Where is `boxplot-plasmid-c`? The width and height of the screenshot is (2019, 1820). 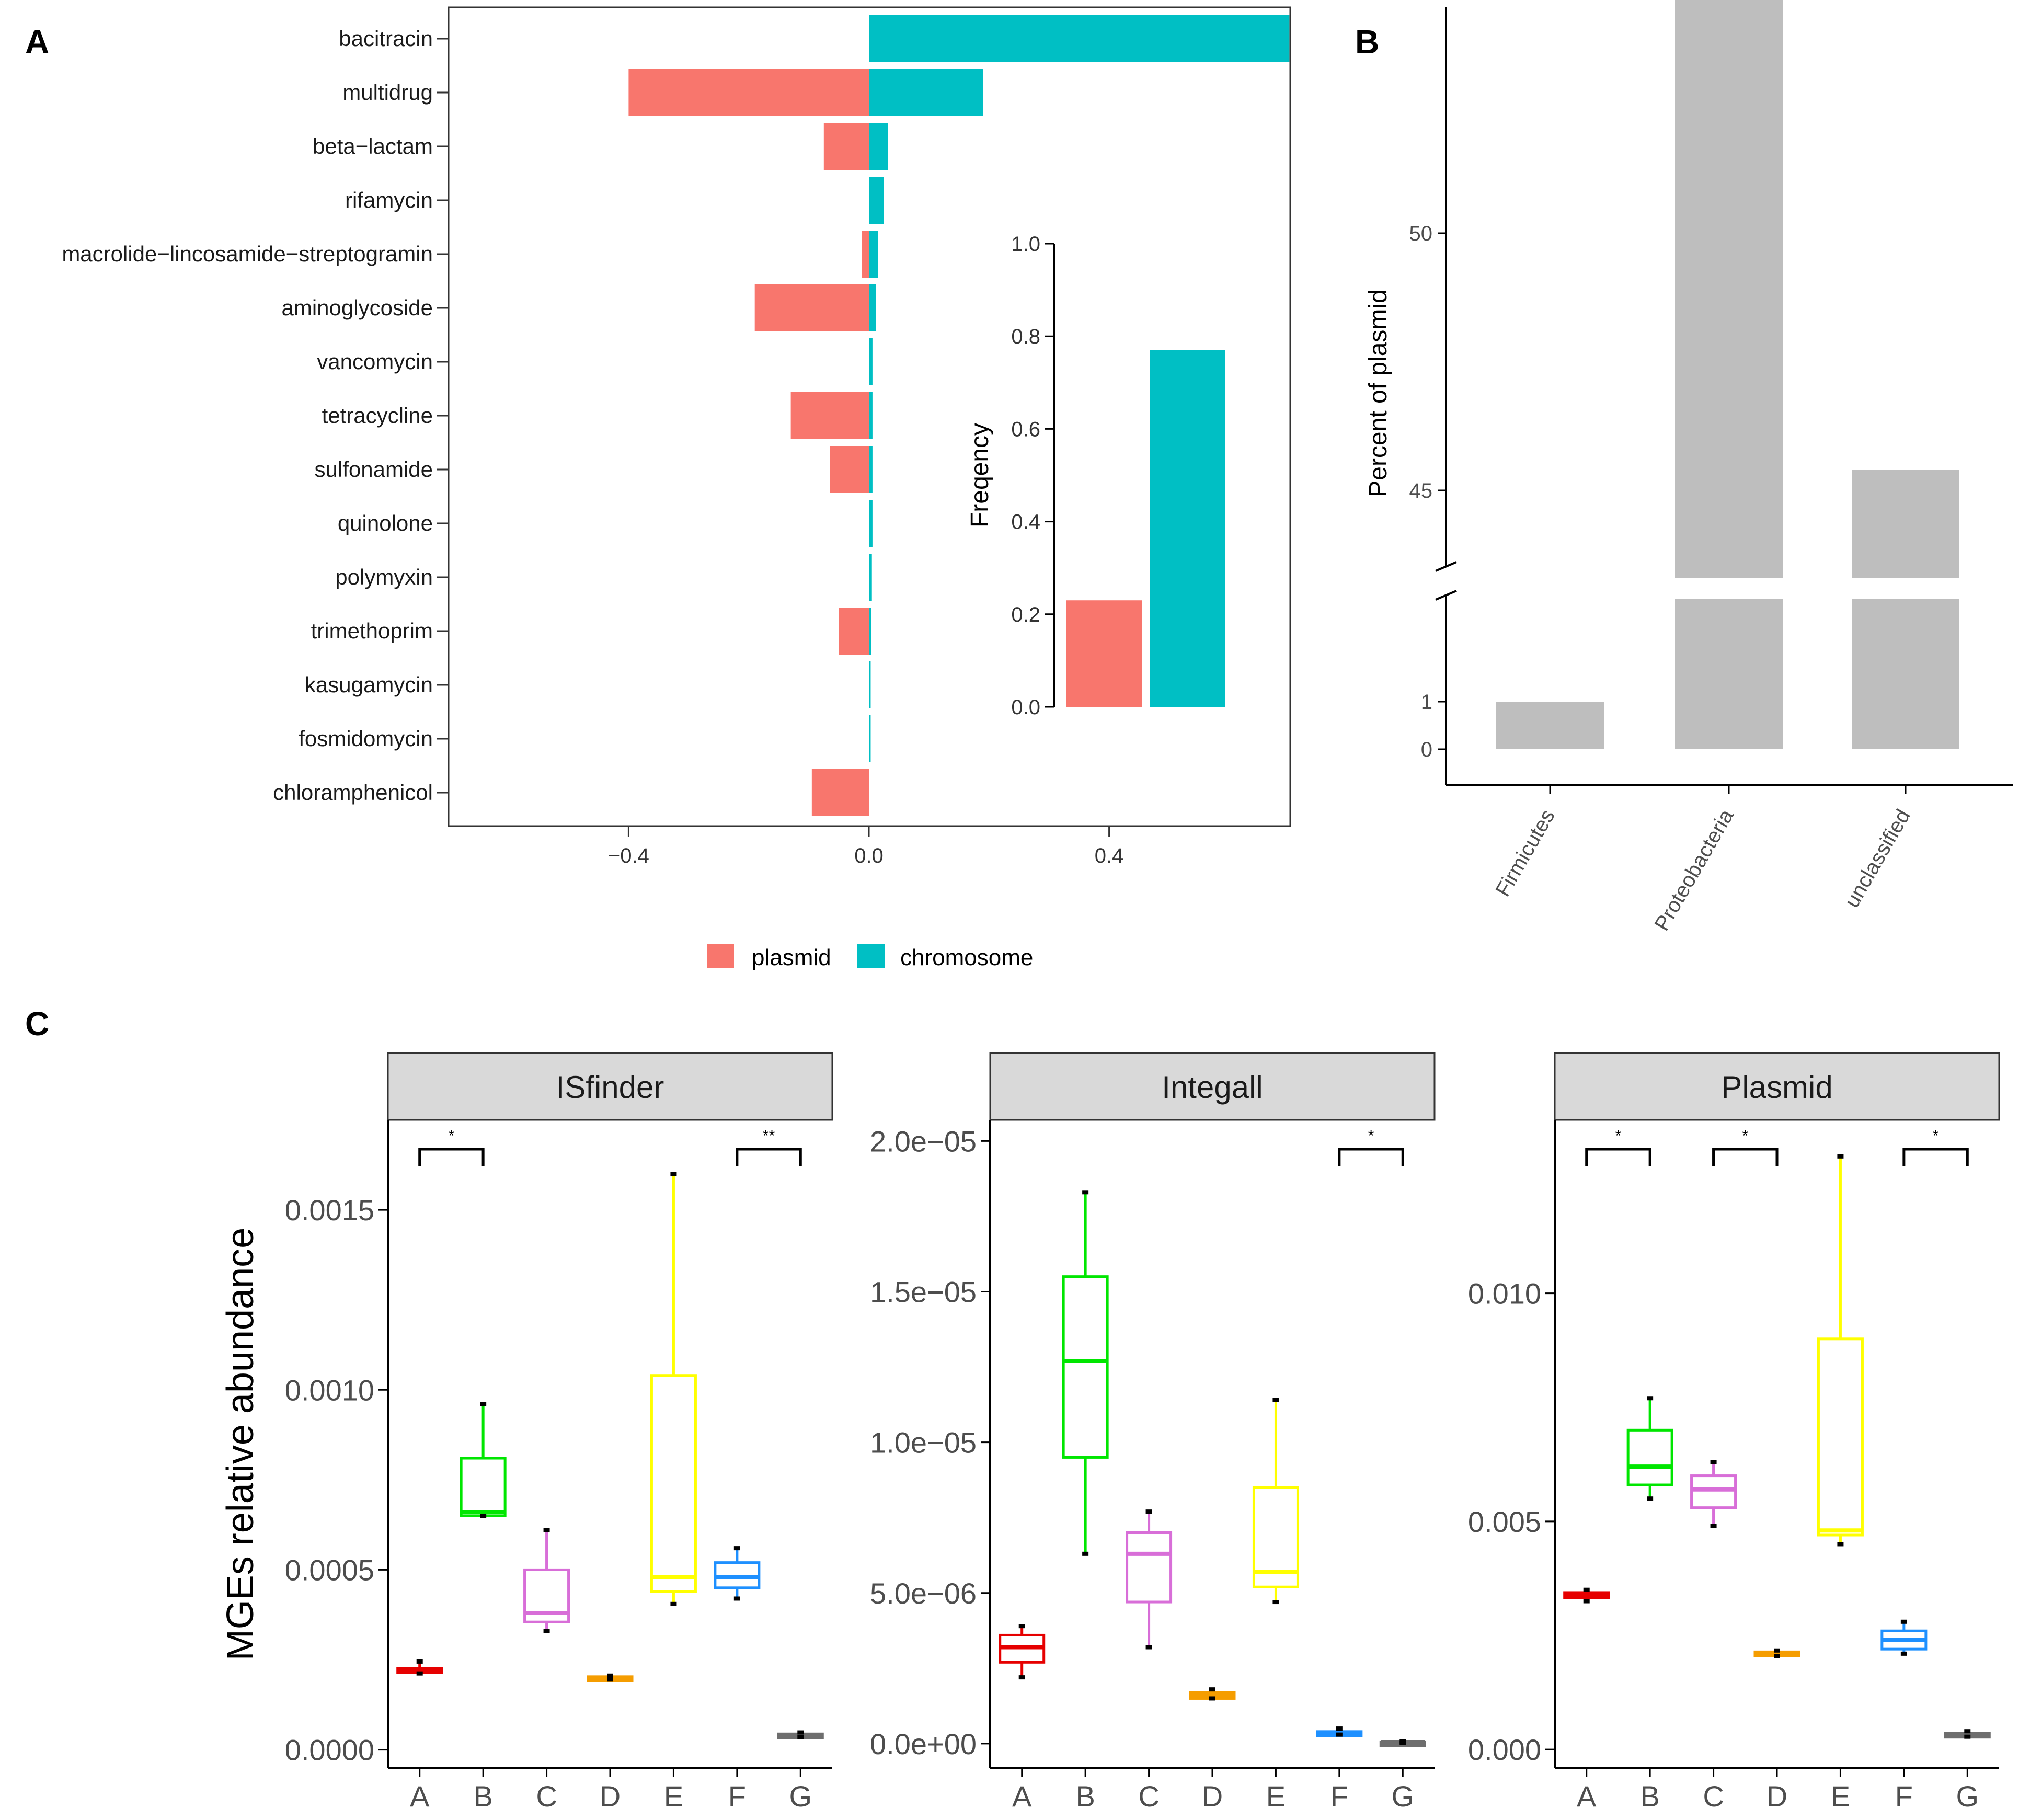
boxplot-plasmid-c is located at coordinates (1714, 1494).